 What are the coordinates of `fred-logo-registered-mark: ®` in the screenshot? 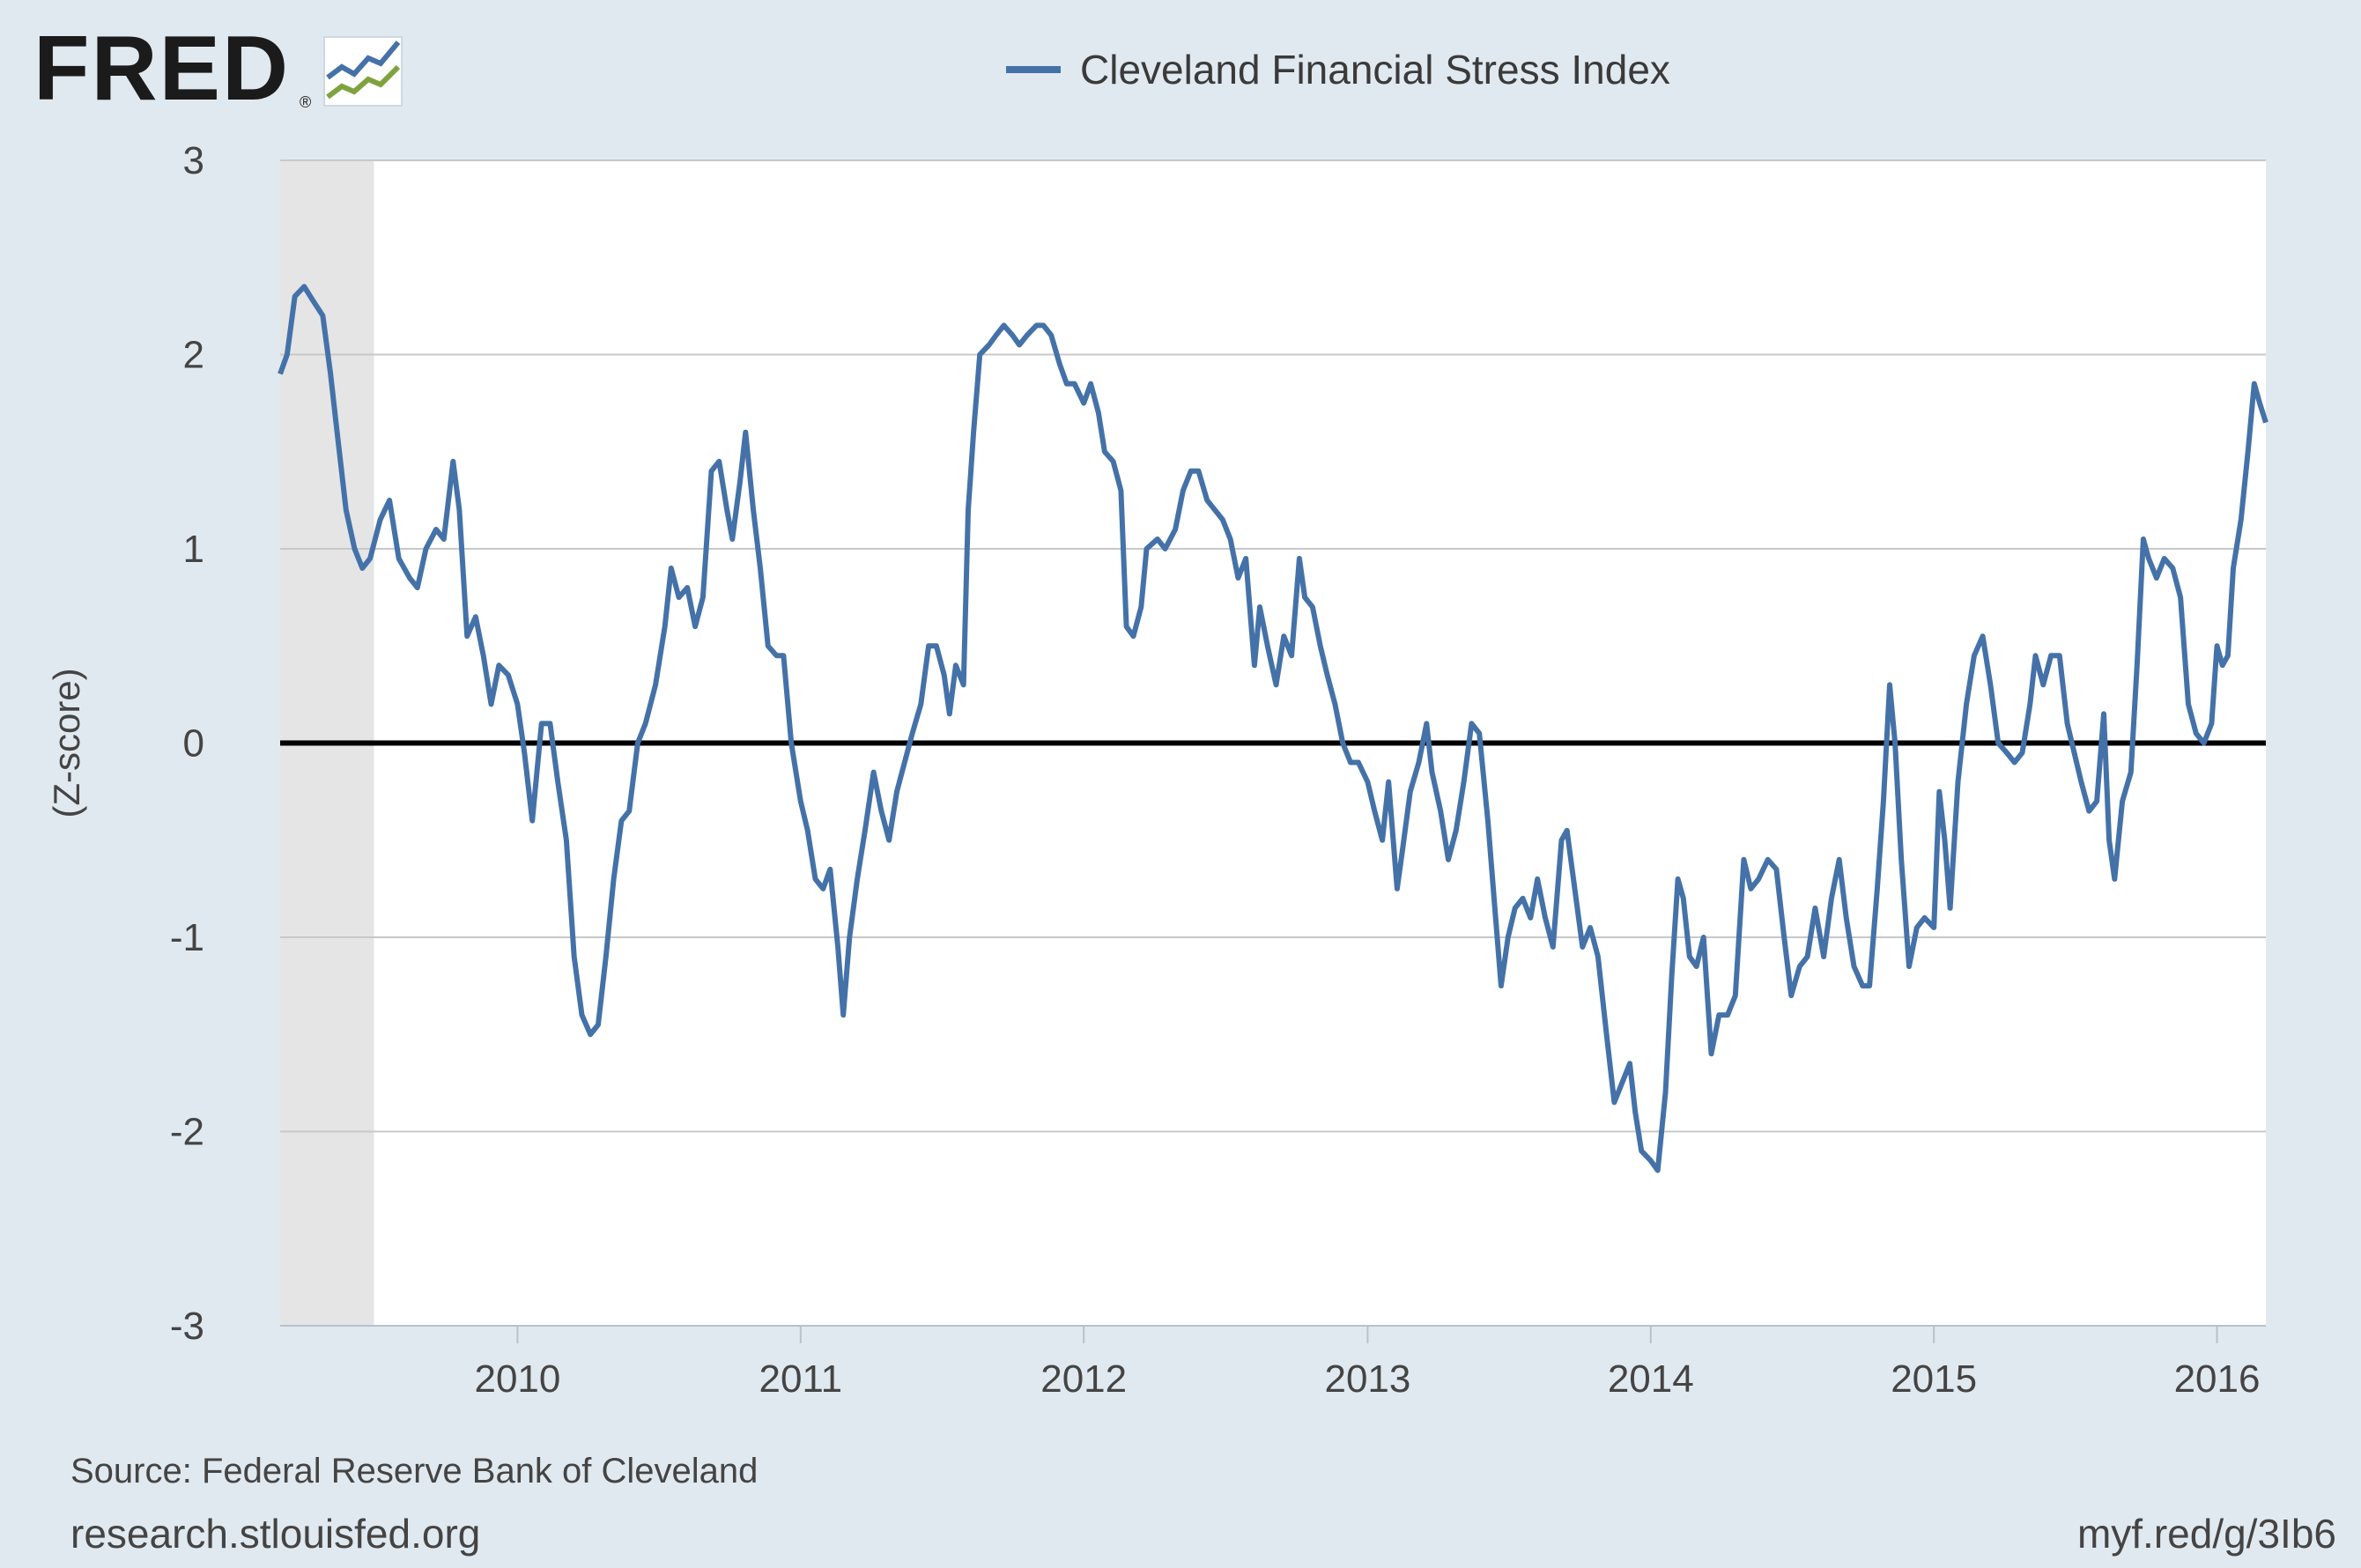 It's located at (306, 102).